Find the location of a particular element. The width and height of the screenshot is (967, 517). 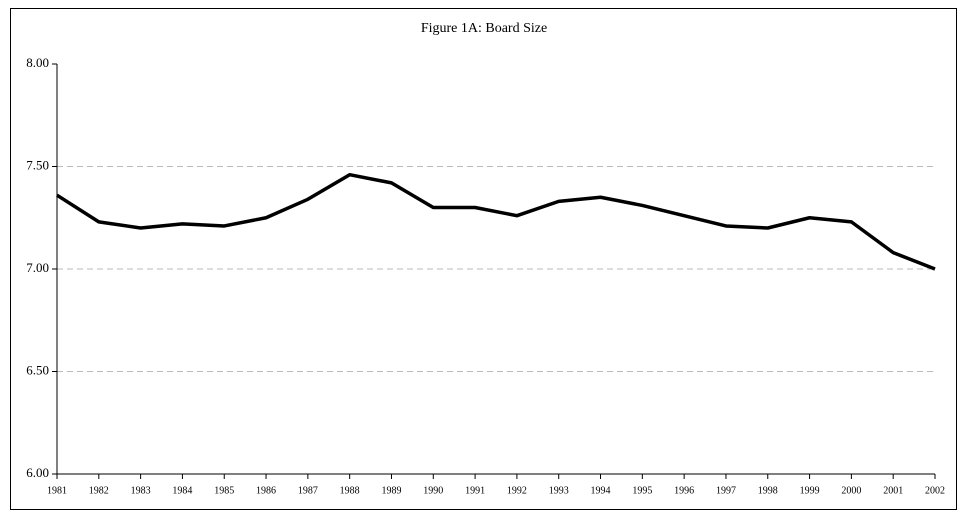

x-tick-label: 1992 is located at coordinates (517, 490).